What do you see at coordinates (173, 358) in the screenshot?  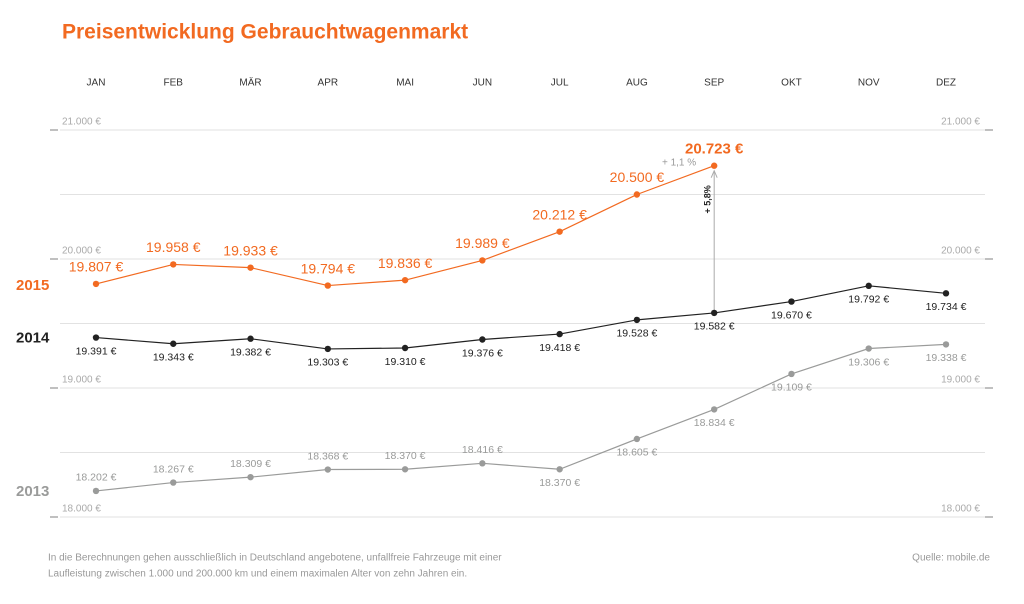 I see `data-label: 19.343 €` at bounding box center [173, 358].